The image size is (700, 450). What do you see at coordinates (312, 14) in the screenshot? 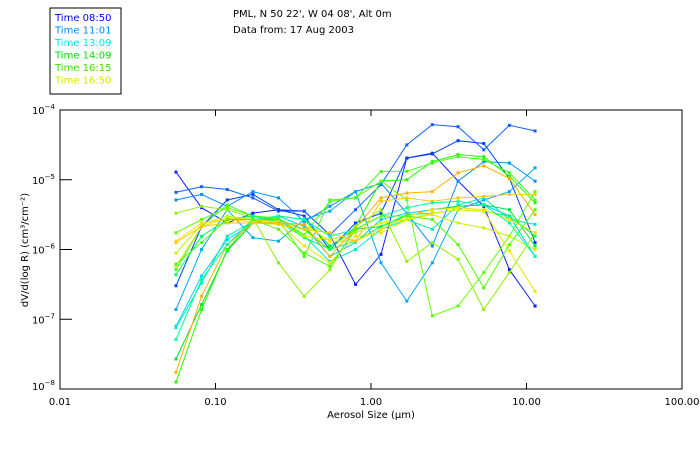
I see `header-location: PML, N 50 22', W 04 08', Alt 0m` at bounding box center [312, 14].